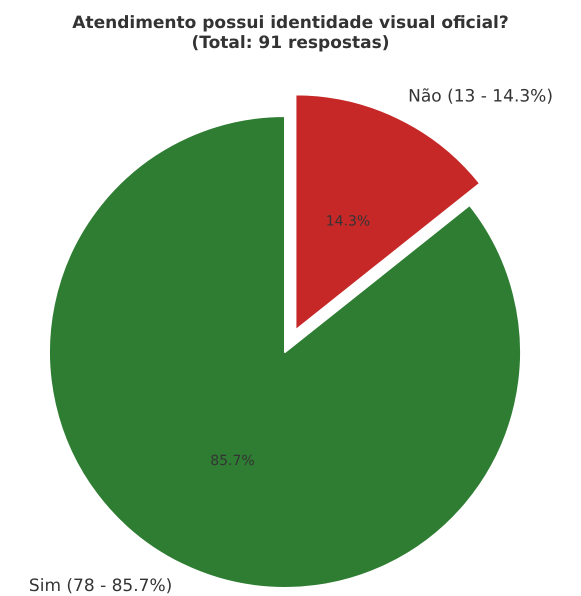 This screenshot has width=581, height=596. Describe the element at coordinates (290, 33) in the screenshot. I see `chart-title: Atendimento possui identidade visual oficial? (Total: 91 respostas)` at that location.